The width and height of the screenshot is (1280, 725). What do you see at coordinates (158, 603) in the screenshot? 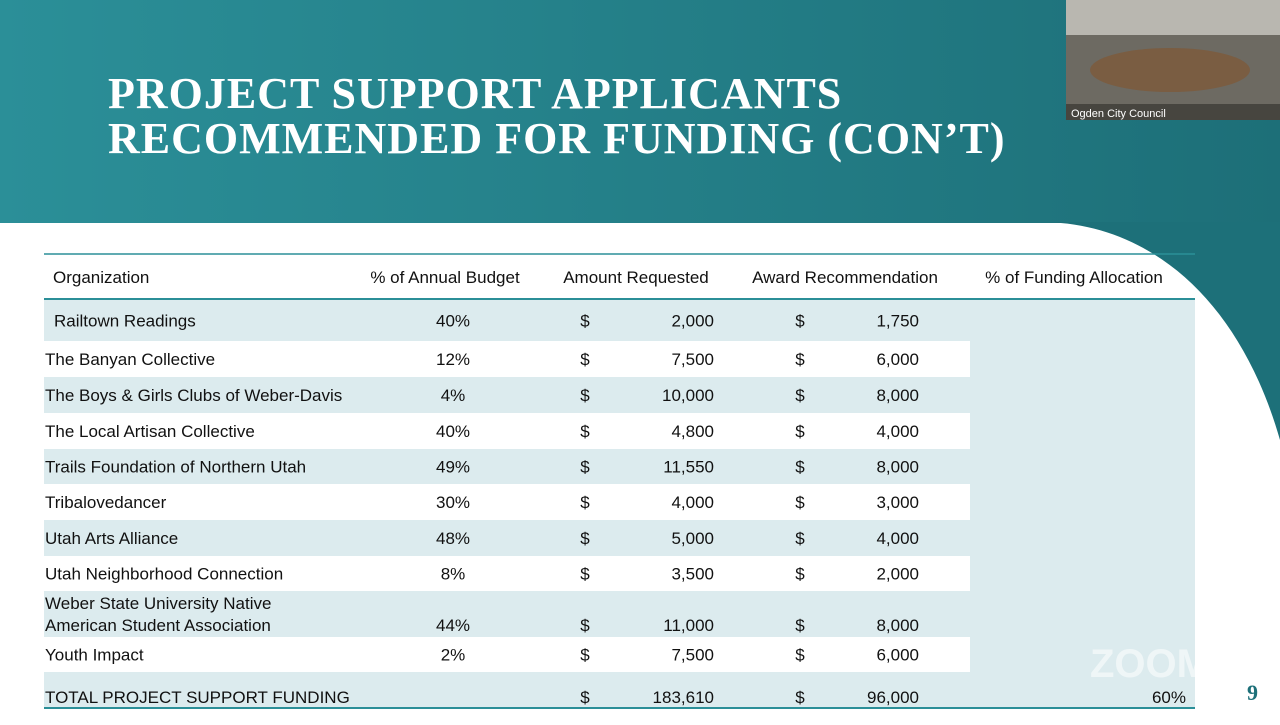
I see `cell-text: Weber State University Native` at bounding box center [158, 603].